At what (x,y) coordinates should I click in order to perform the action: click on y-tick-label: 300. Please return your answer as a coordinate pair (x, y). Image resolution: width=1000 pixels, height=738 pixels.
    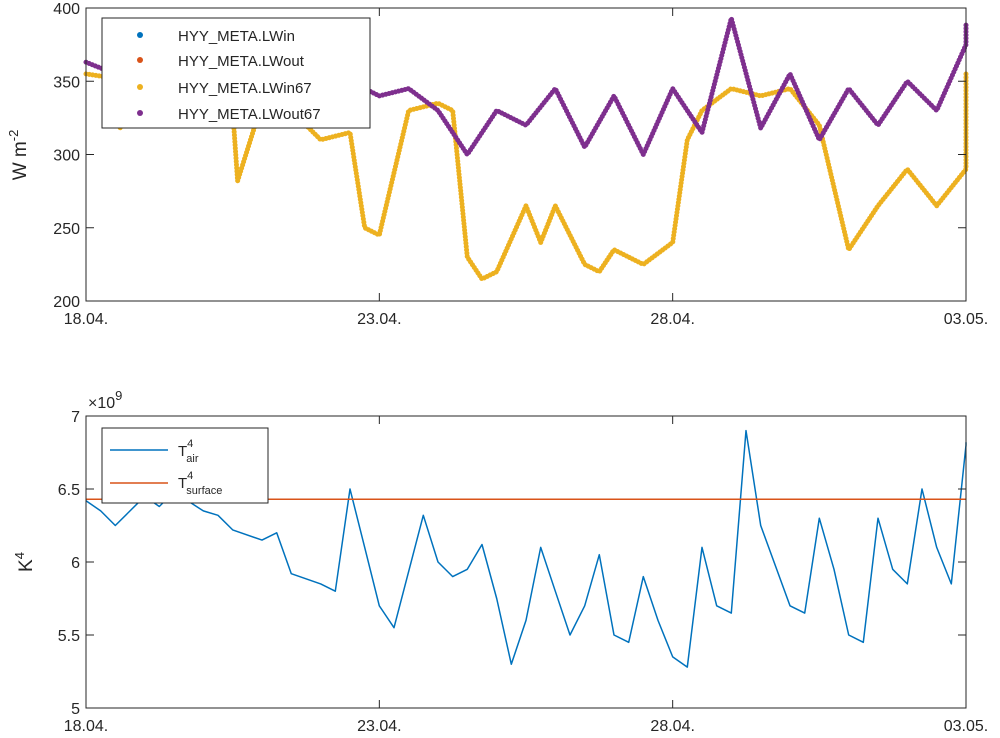
    Looking at the image, I should click on (66, 156).